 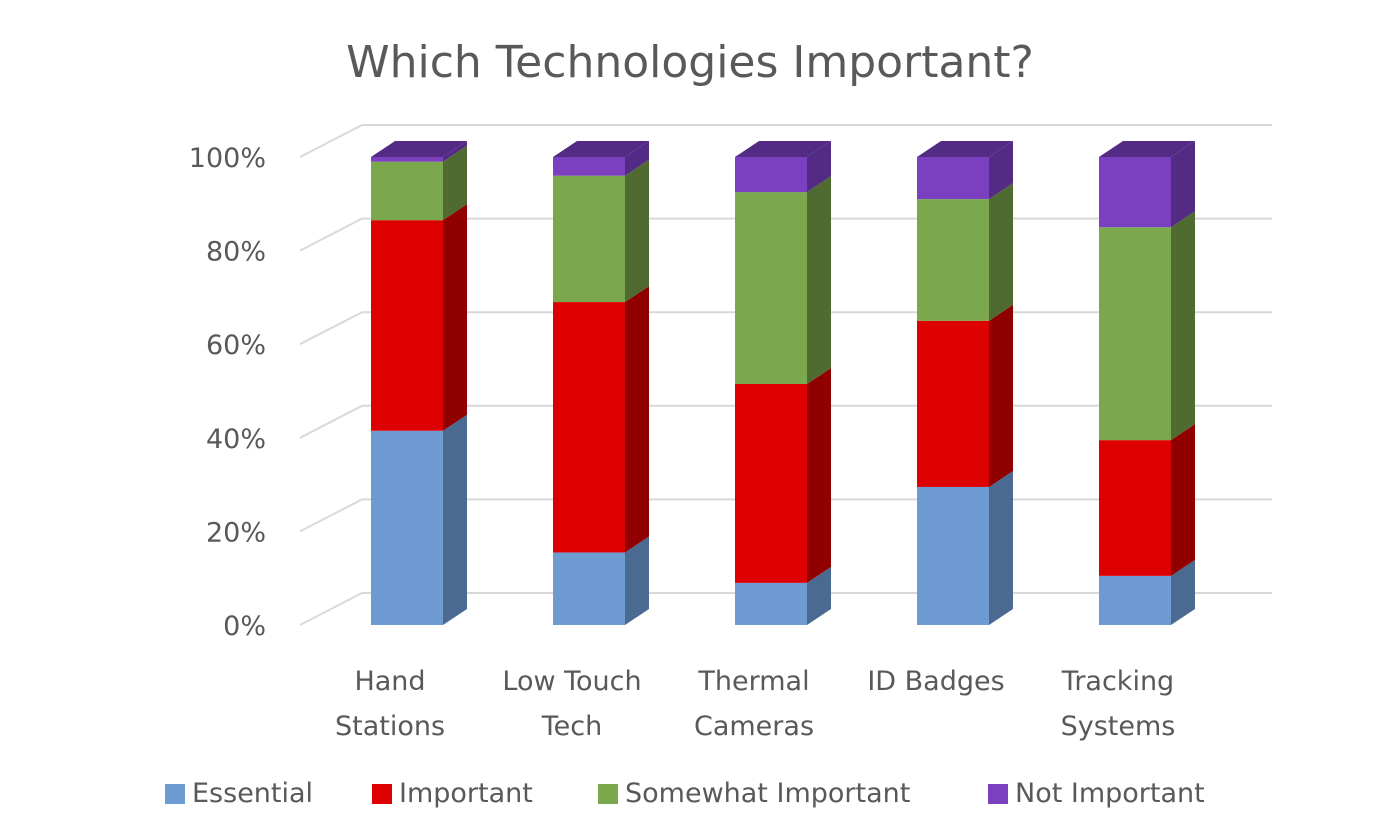 What do you see at coordinates (236, 252) in the screenshot?
I see `y-tick-label: 80%` at bounding box center [236, 252].